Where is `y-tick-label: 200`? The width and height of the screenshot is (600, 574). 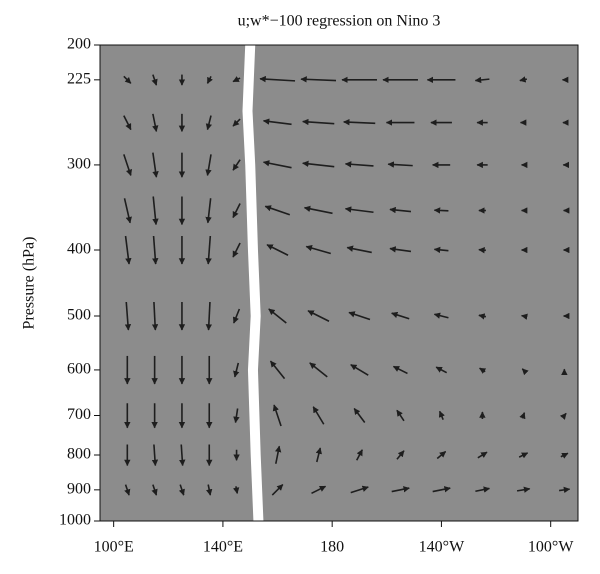
y-tick-label: 200 is located at coordinates (79, 44).